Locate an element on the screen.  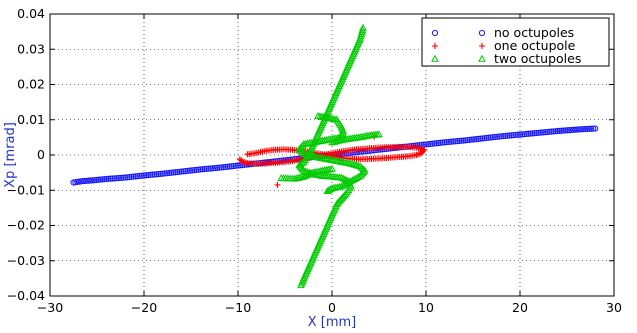
legend-label-one-octupole: one octupole is located at coordinates (535, 45).